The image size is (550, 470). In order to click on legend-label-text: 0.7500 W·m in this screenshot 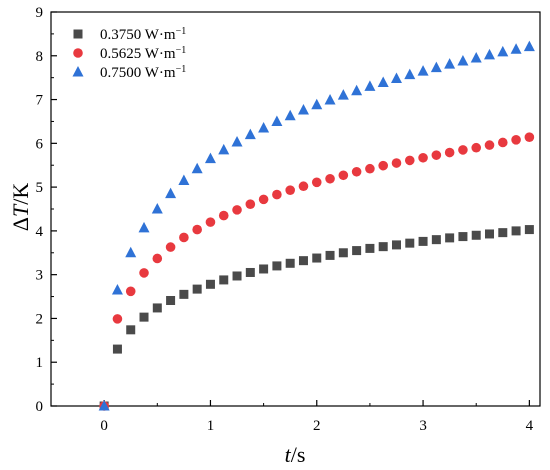, I will do `click(138, 73)`.